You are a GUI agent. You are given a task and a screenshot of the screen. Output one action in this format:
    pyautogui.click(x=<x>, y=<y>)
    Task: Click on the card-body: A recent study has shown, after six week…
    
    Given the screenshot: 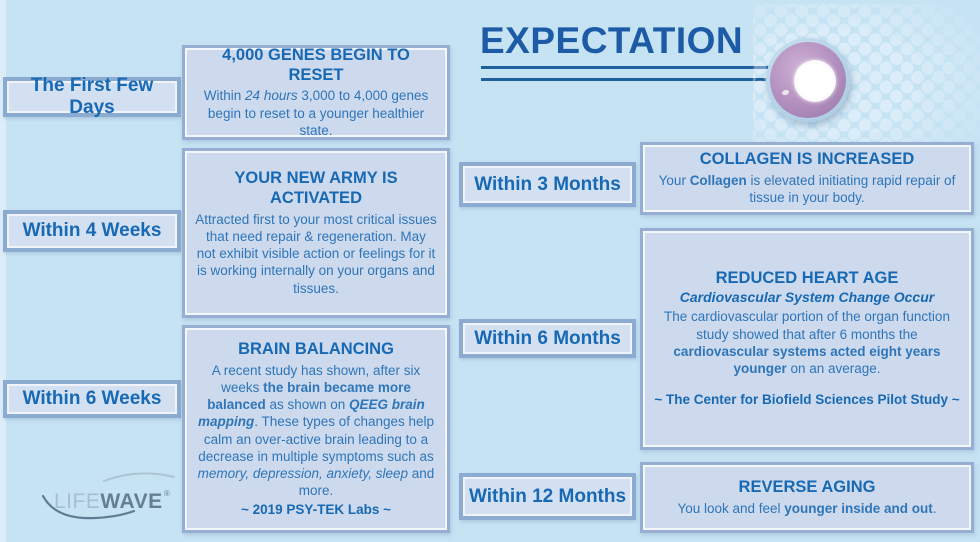 What is the action you would take?
    pyautogui.click(x=316, y=430)
    